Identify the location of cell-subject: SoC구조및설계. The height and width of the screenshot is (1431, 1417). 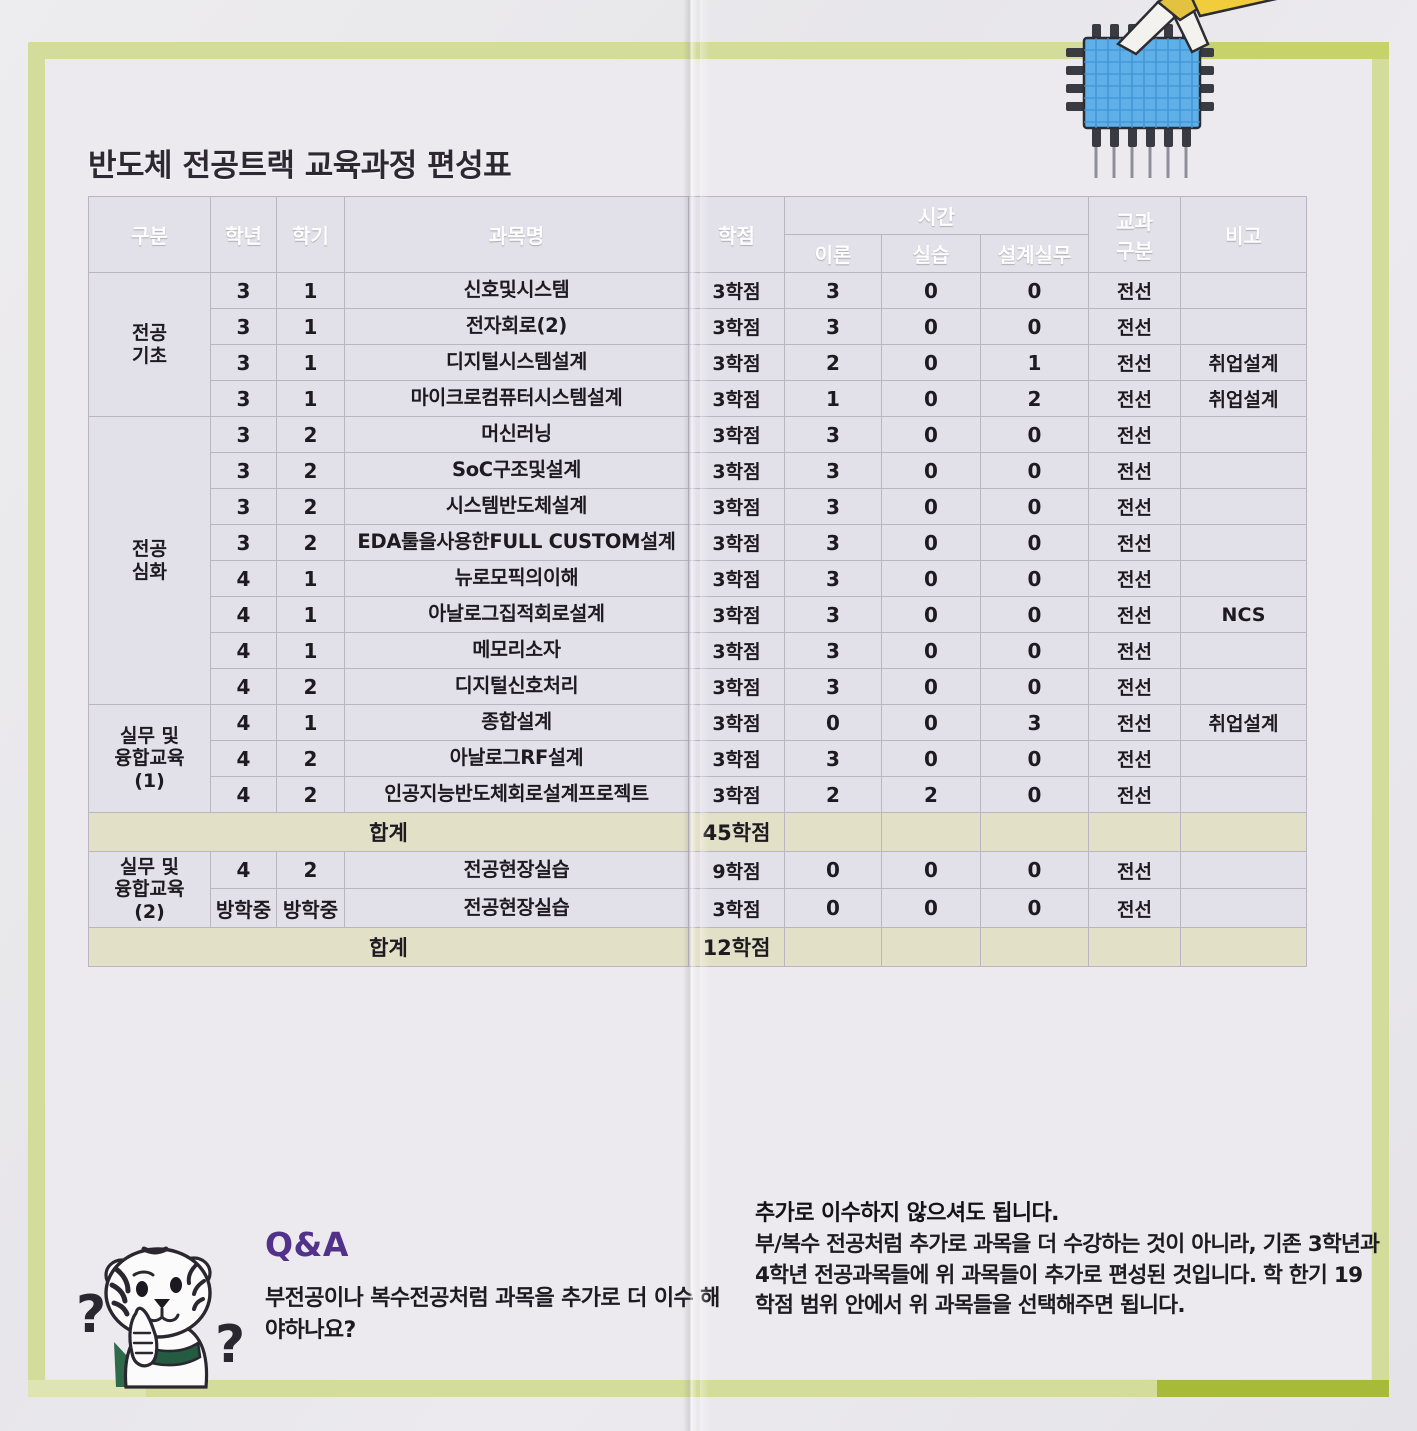
(516, 470).